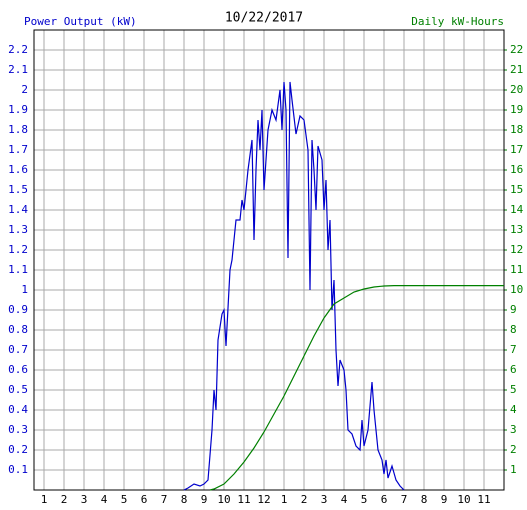  Describe the element at coordinates (516, 109) in the screenshot. I see `y2-tick-label: 19` at that location.